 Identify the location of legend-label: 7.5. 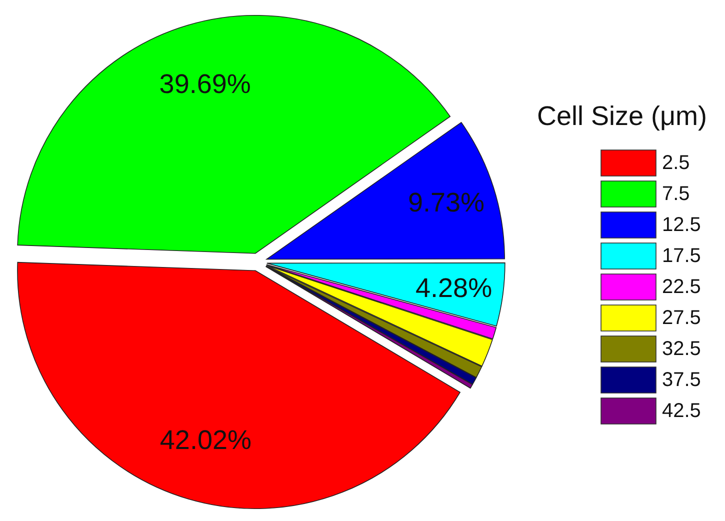
(676, 194).